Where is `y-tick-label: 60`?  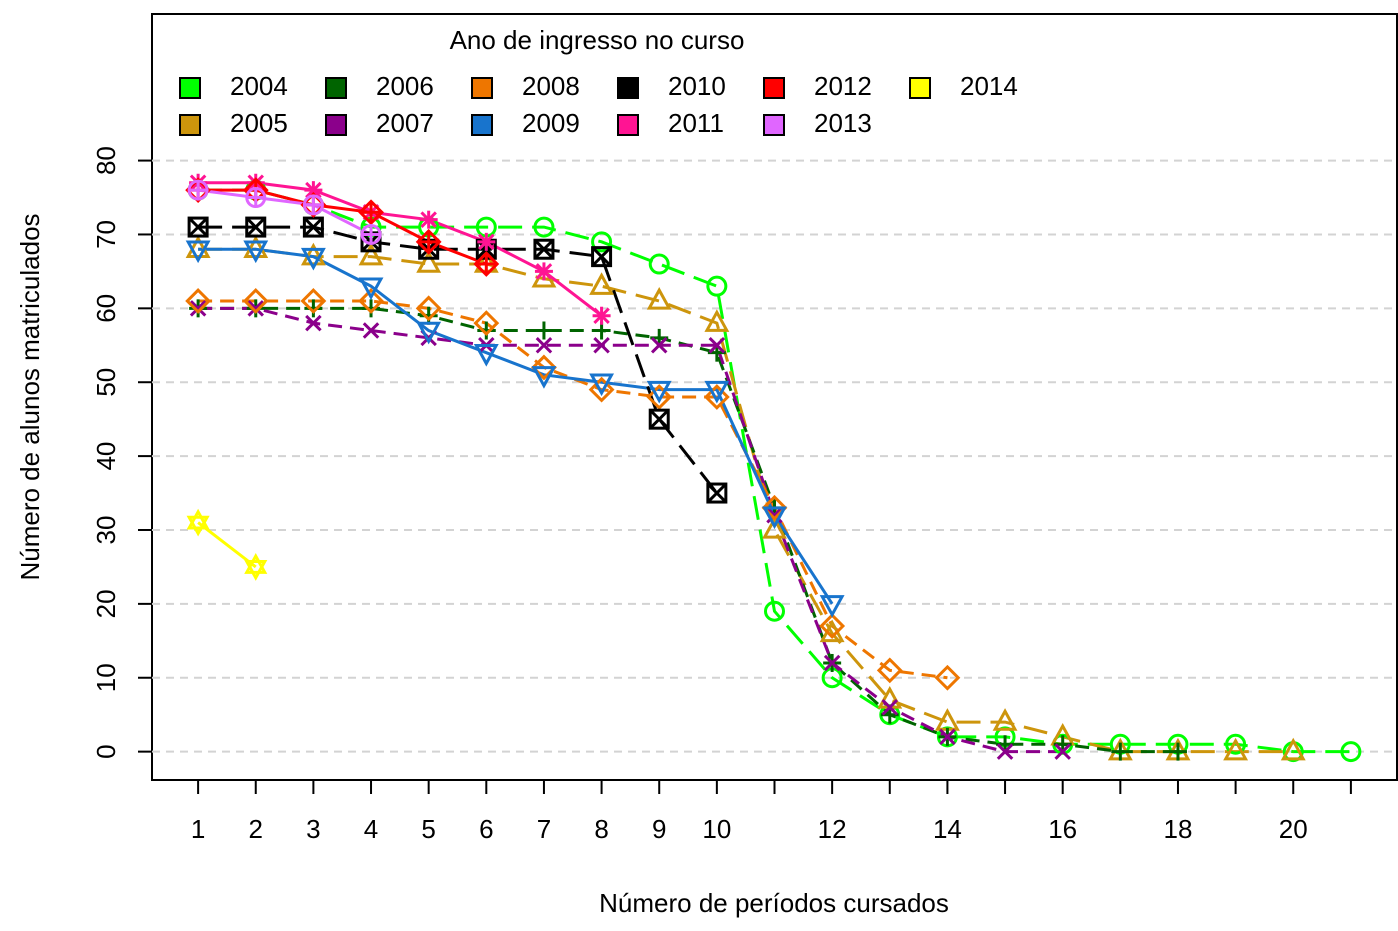 y-tick-label: 60 is located at coordinates (106, 308).